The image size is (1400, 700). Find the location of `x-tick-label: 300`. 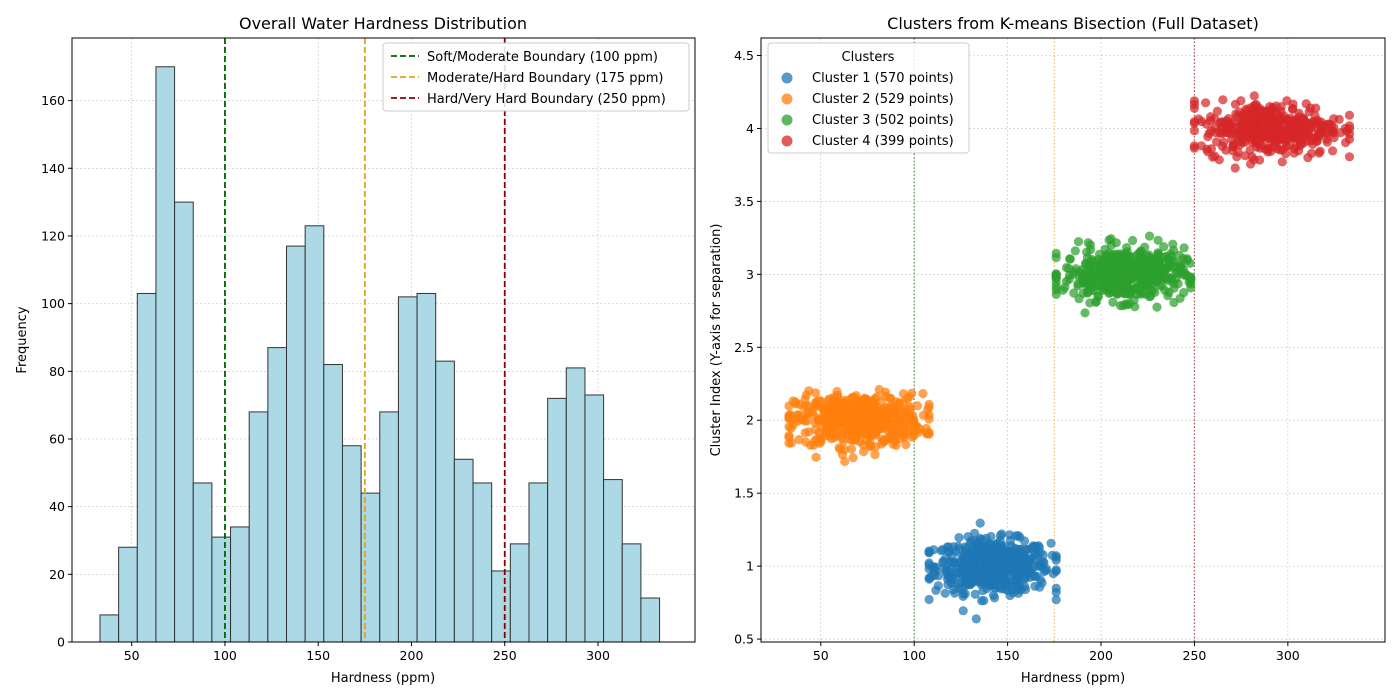

x-tick-label: 300 is located at coordinates (598, 655).